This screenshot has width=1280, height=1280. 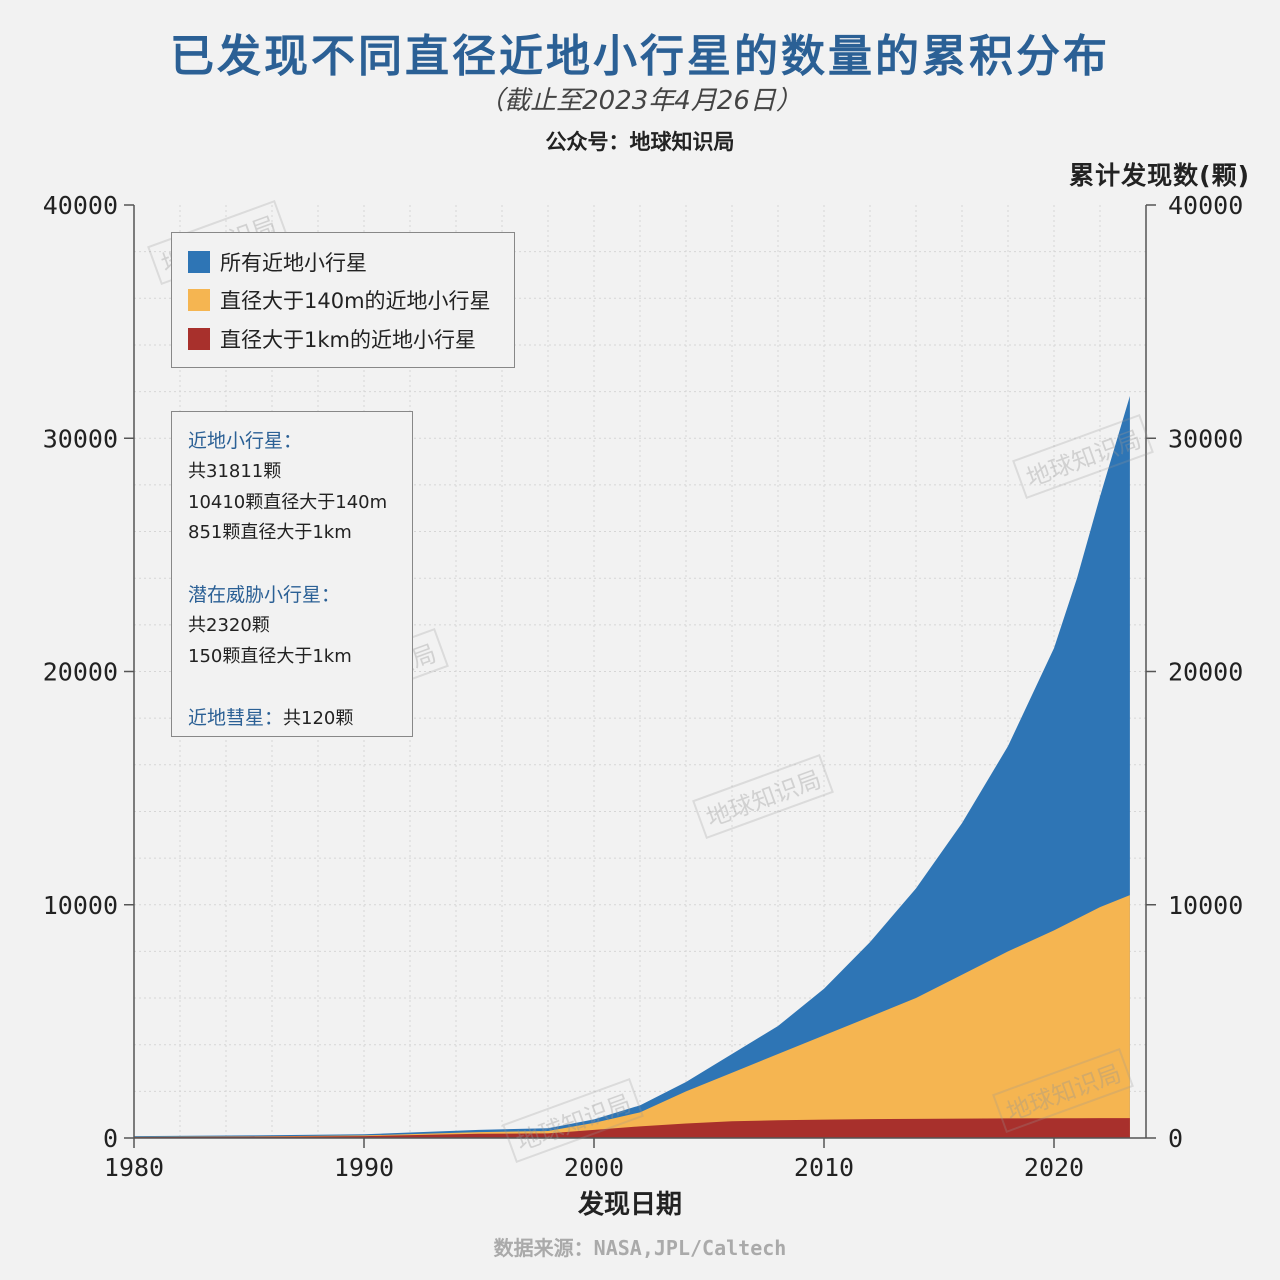 I want to click on info-pha-header: 潜在威胁小行星：, so click(x=264, y=595).